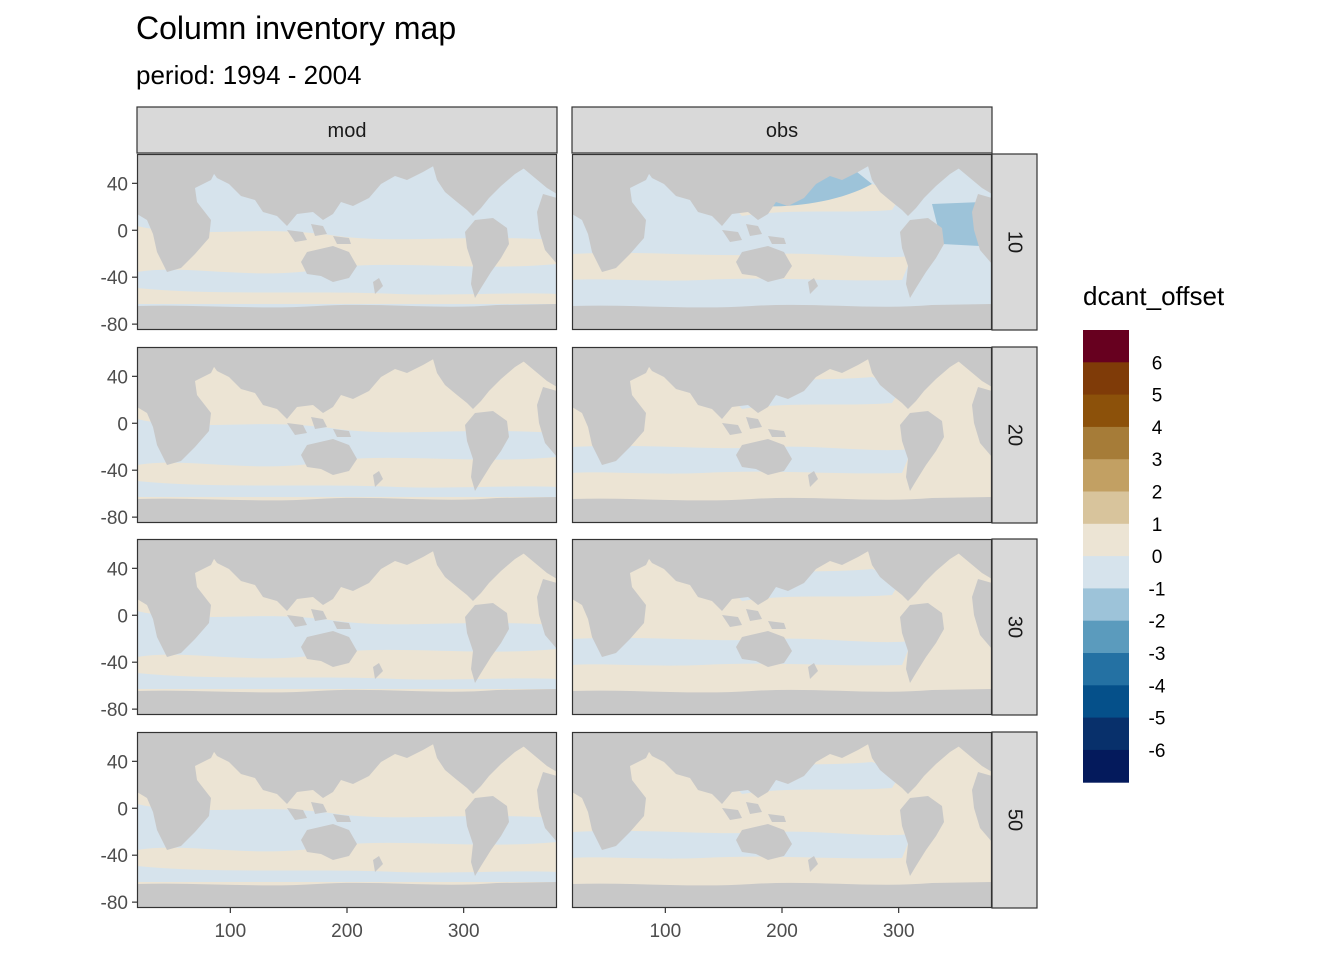  What do you see at coordinates (1157, 363) in the screenshot?
I see `legend-label: 6` at bounding box center [1157, 363].